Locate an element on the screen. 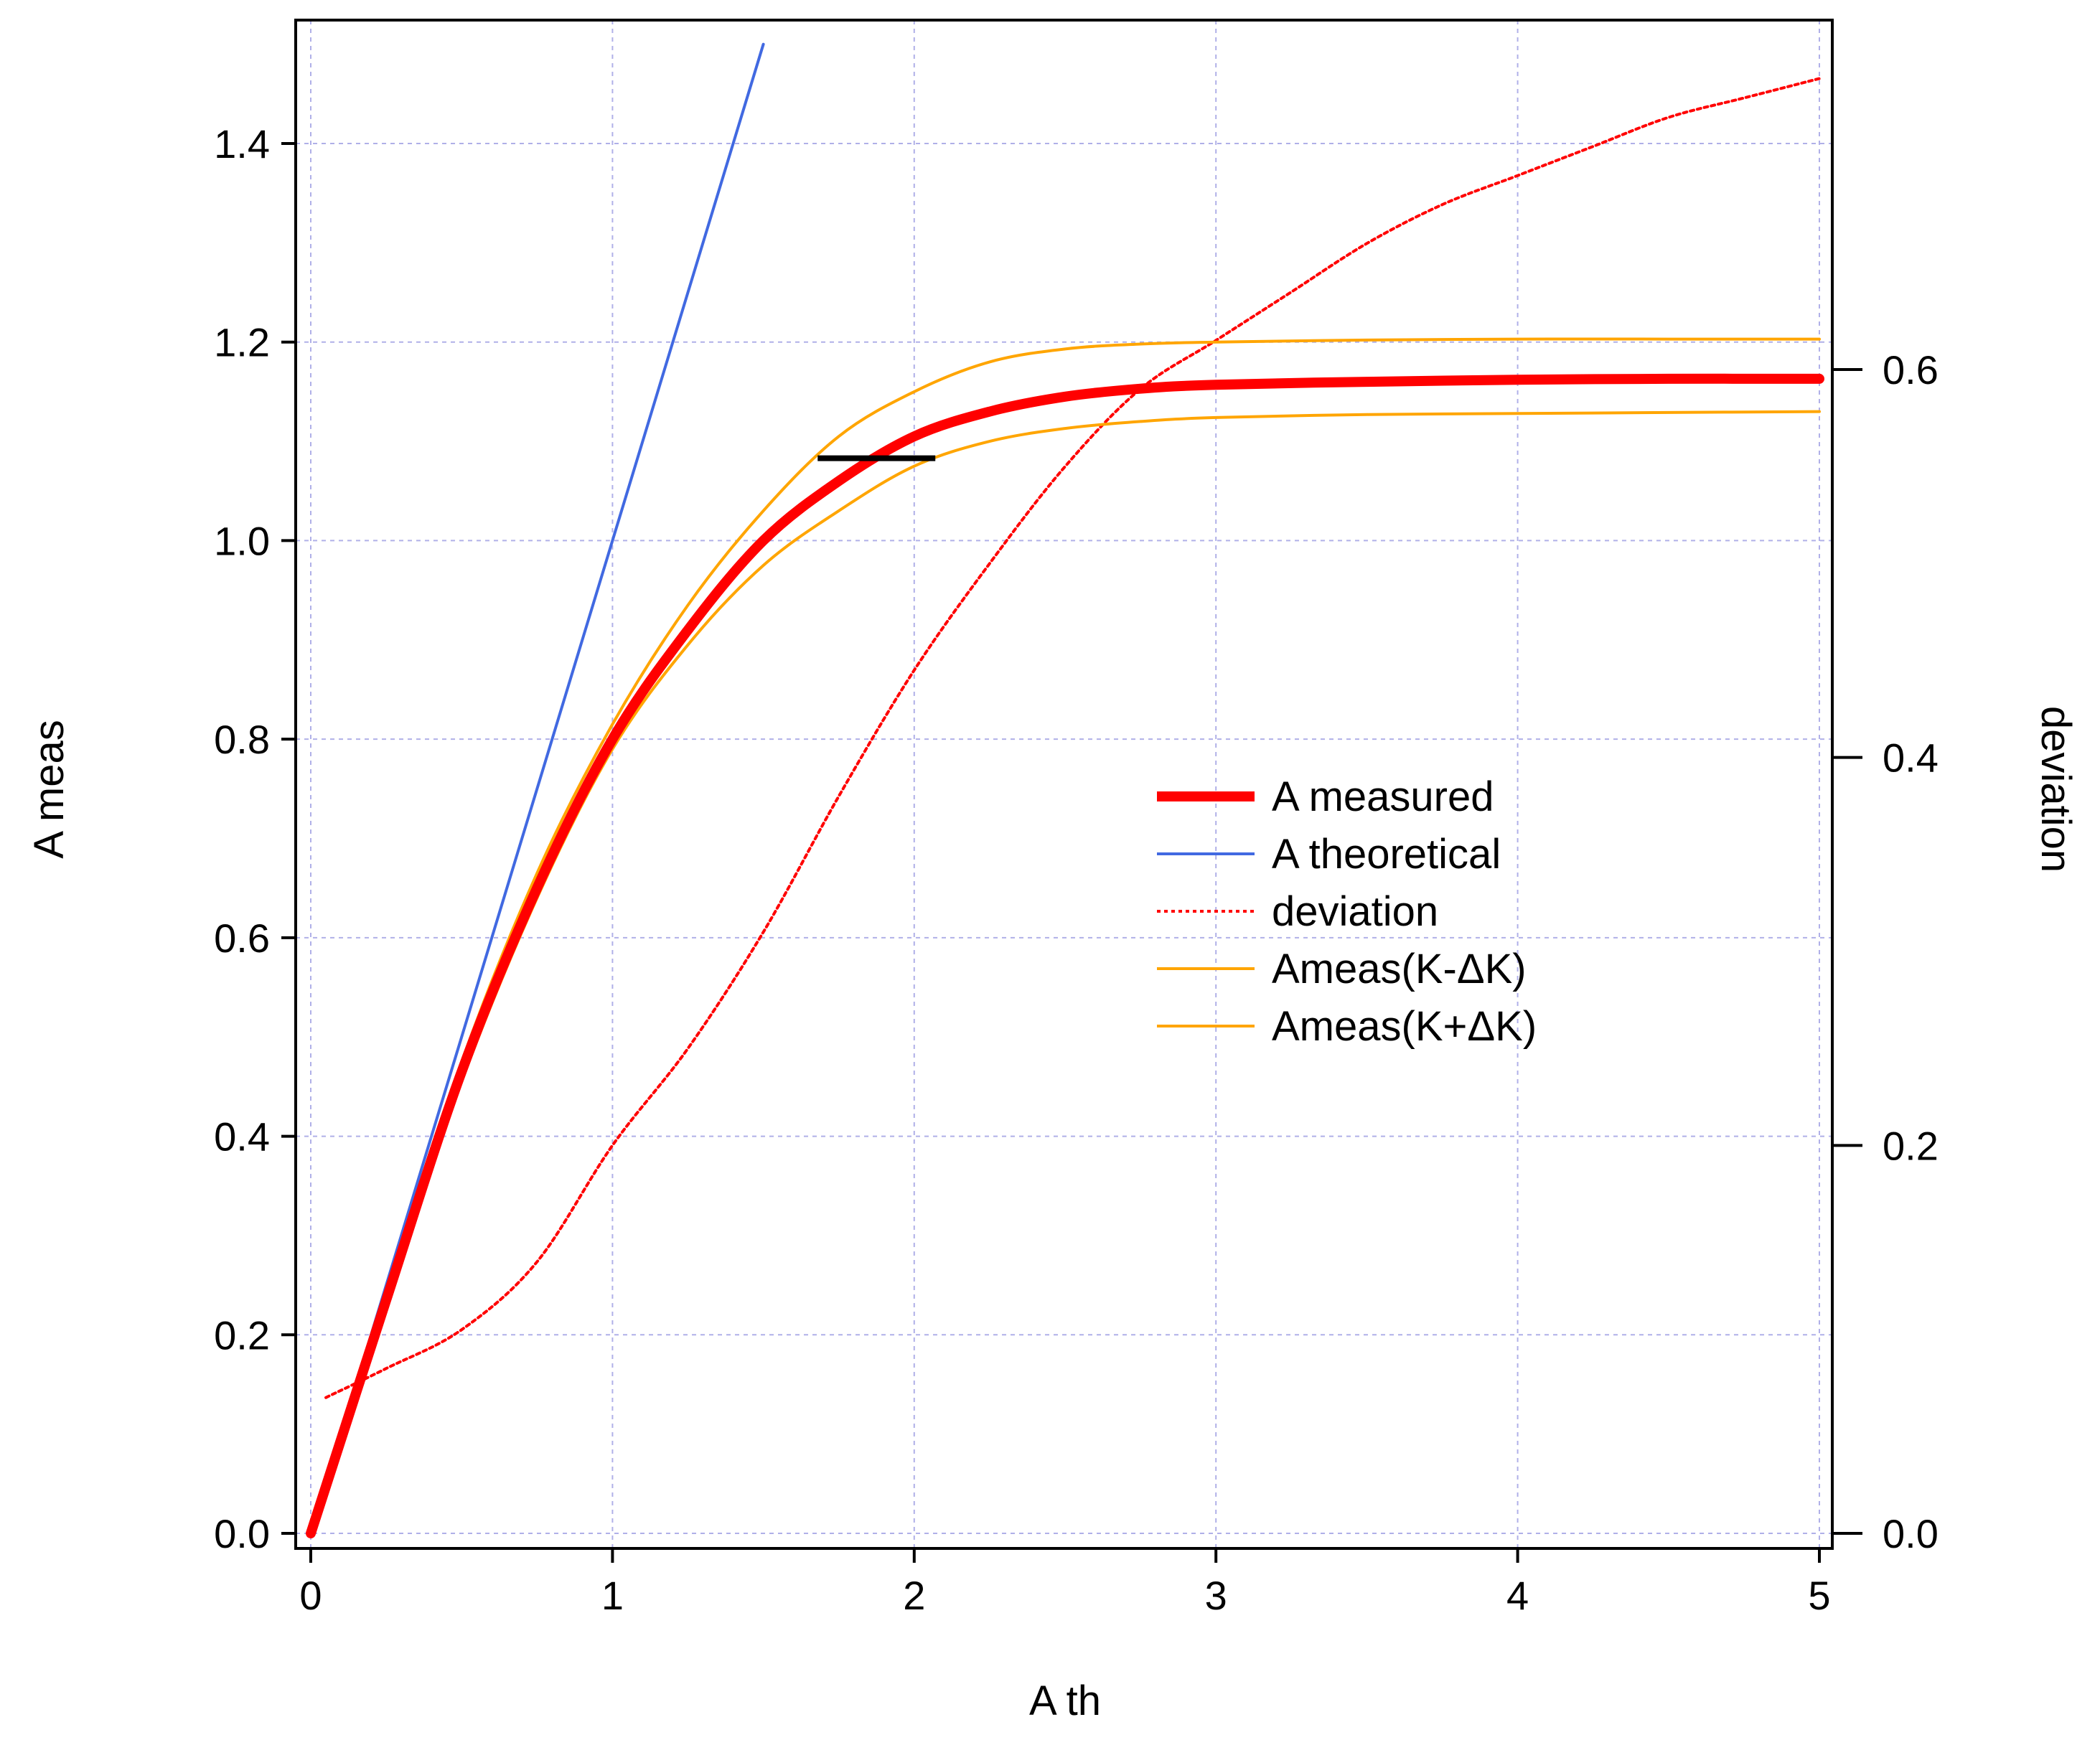  x-tick-label: 0 is located at coordinates (310, 1595).